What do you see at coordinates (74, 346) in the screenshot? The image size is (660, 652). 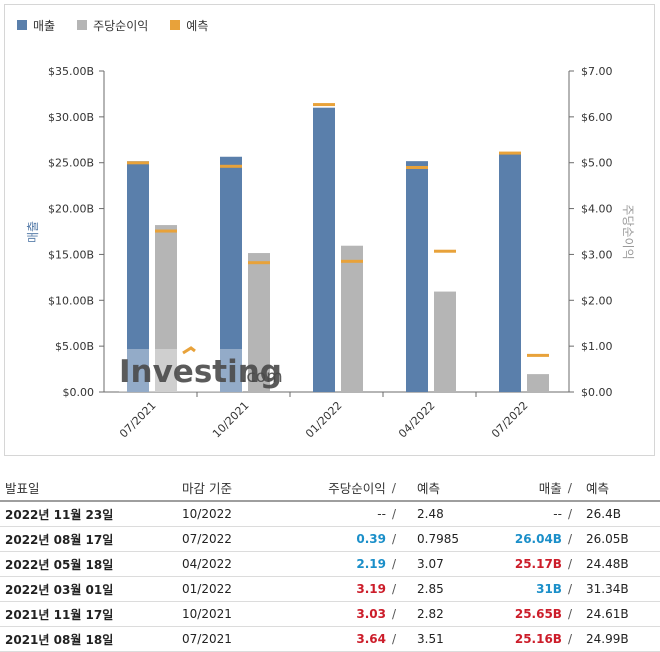 I see `left-tick-label: $5.00B` at bounding box center [74, 346].